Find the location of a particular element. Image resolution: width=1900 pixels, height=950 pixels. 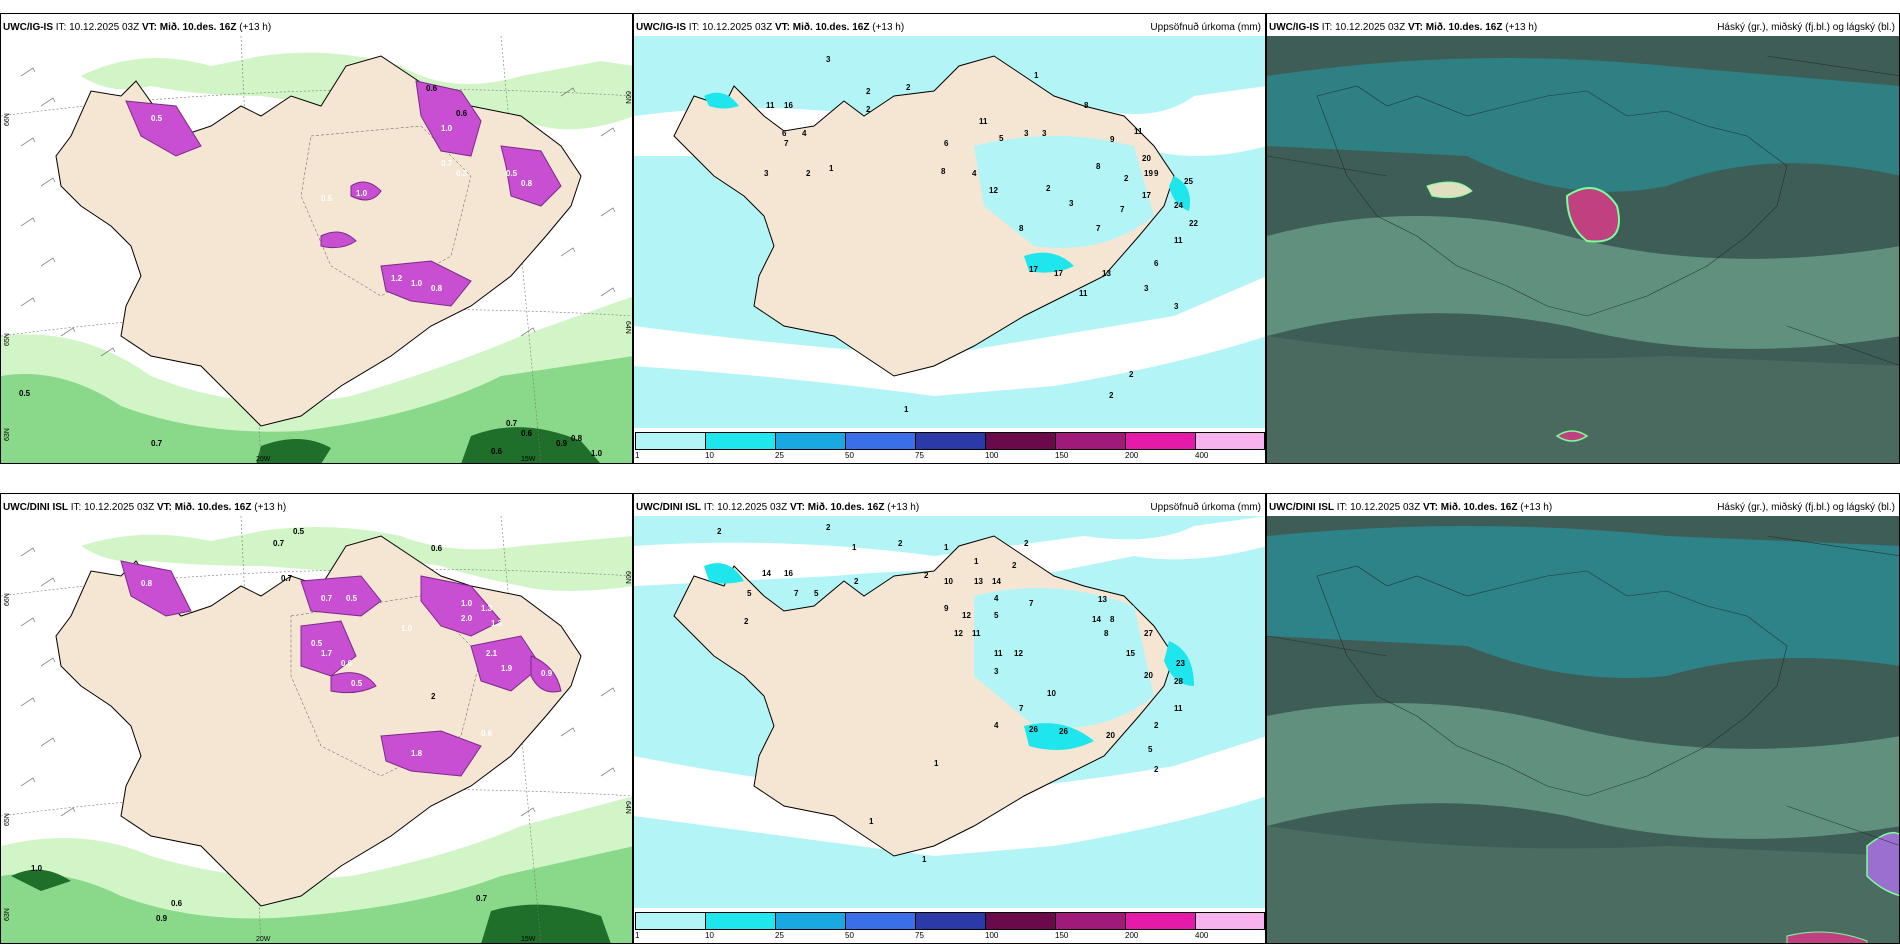

precip-label: 11 is located at coordinates (770, 105).